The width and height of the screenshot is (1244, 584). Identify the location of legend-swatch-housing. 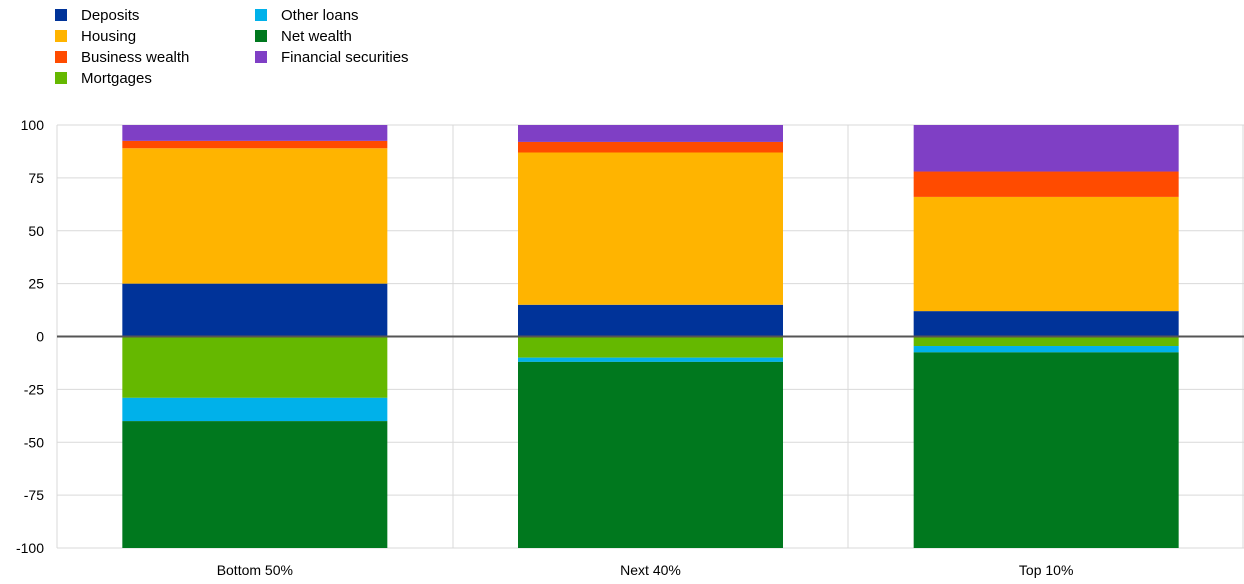
(61, 36).